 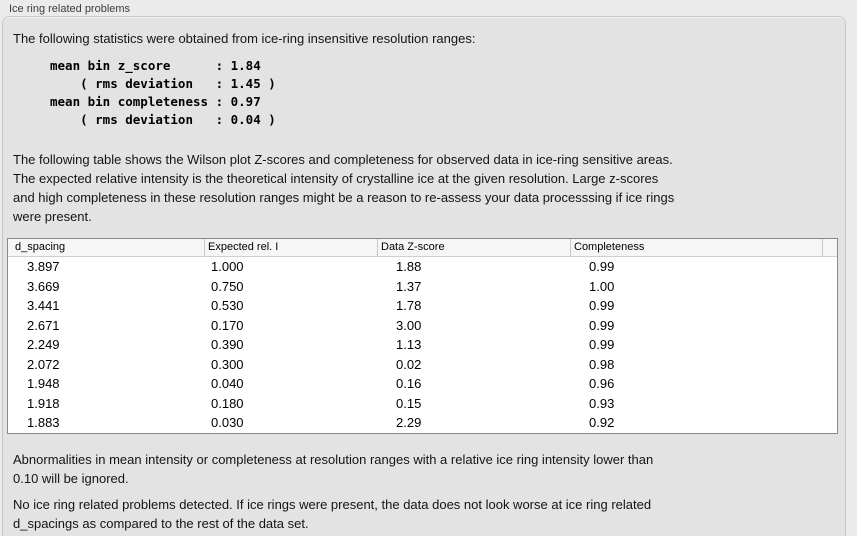 I want to click on table-row: 1.883 0.030 2.29 0.92, so click(x=422, y=423).